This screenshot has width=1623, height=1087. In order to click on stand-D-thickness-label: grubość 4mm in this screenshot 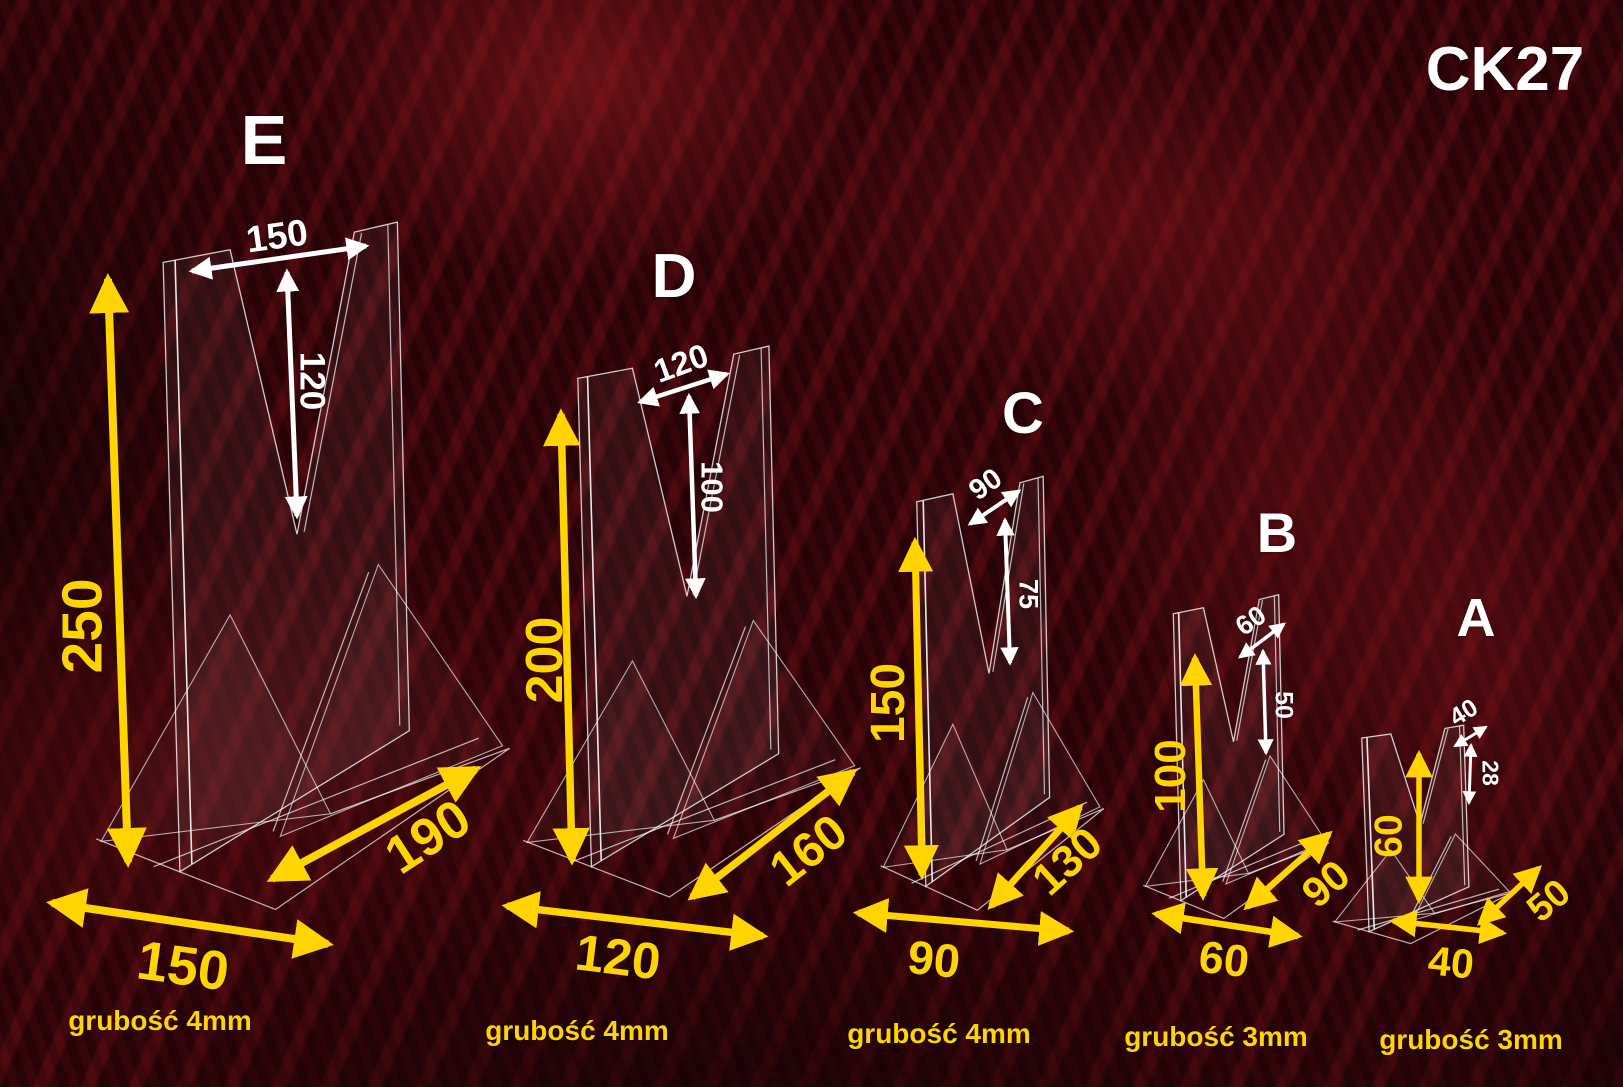, I will do `click(577, 1030)`.